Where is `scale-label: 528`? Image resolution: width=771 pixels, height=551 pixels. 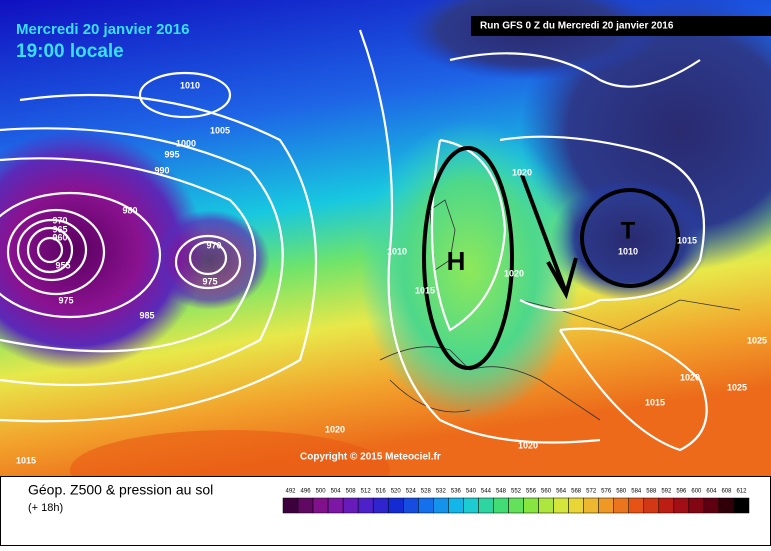 scale-label: 528 is located at coordinates (426, 492).